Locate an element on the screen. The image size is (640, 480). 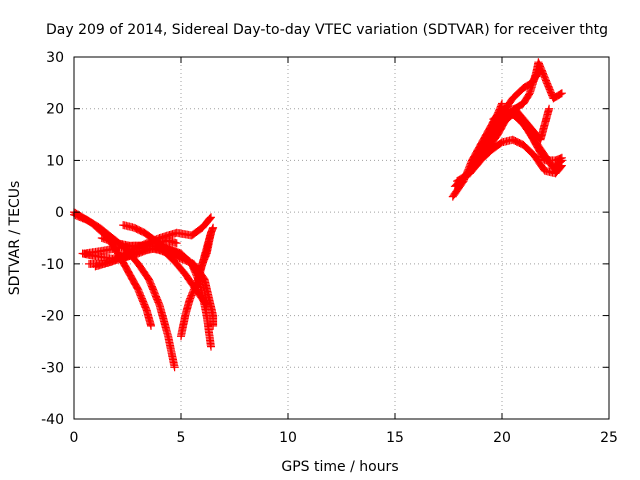
y-axis-title: SDTVAR / TECUs is located at coordinates (15, 238).